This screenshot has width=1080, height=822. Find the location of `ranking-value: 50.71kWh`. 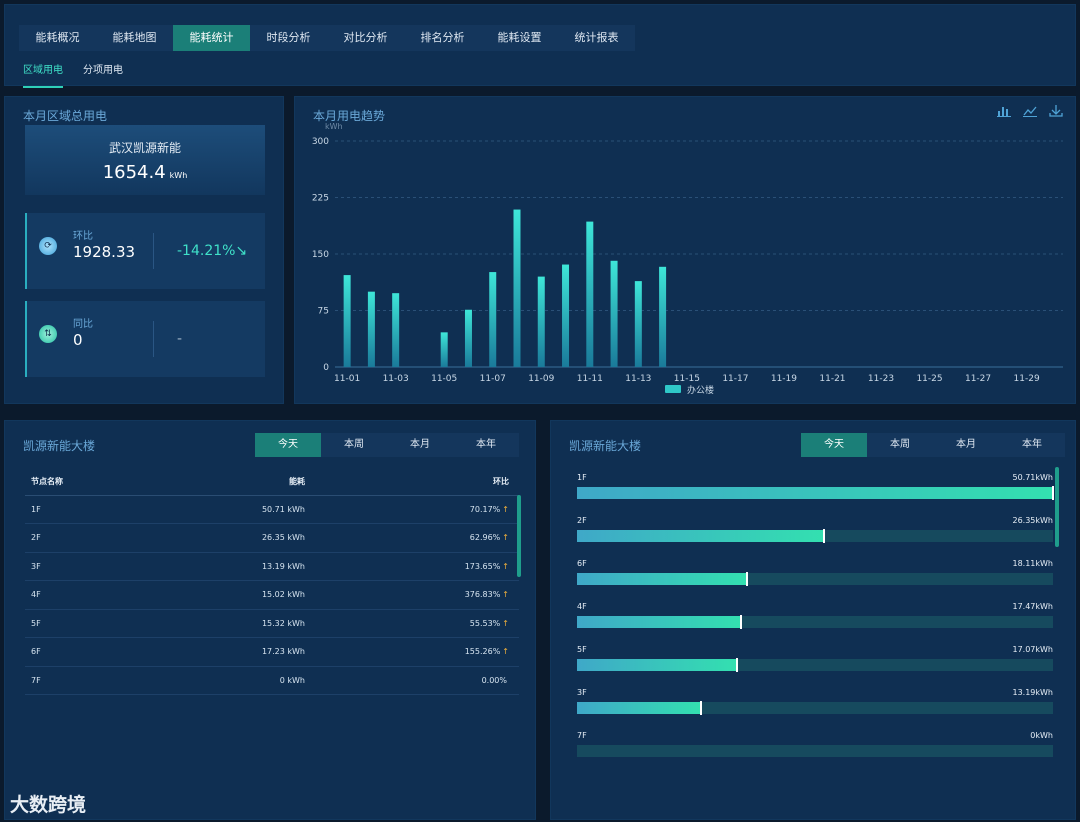

ranking-value: 50.71kWh is located at coordinates (1032, 477).